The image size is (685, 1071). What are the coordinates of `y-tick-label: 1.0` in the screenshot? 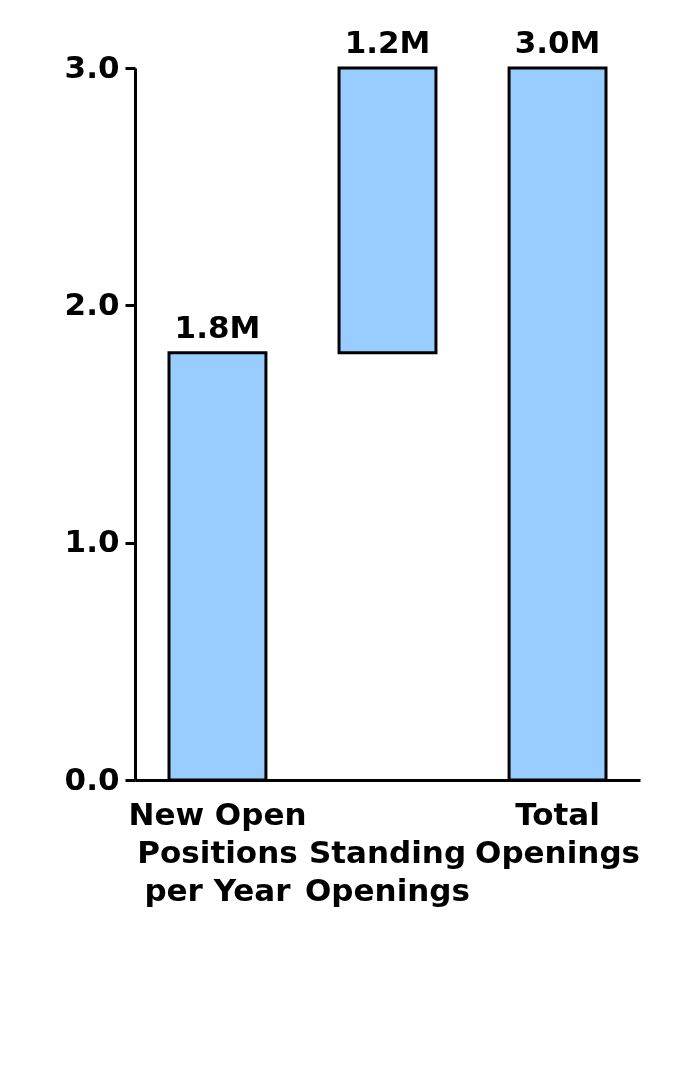 It's located at (92, 541).